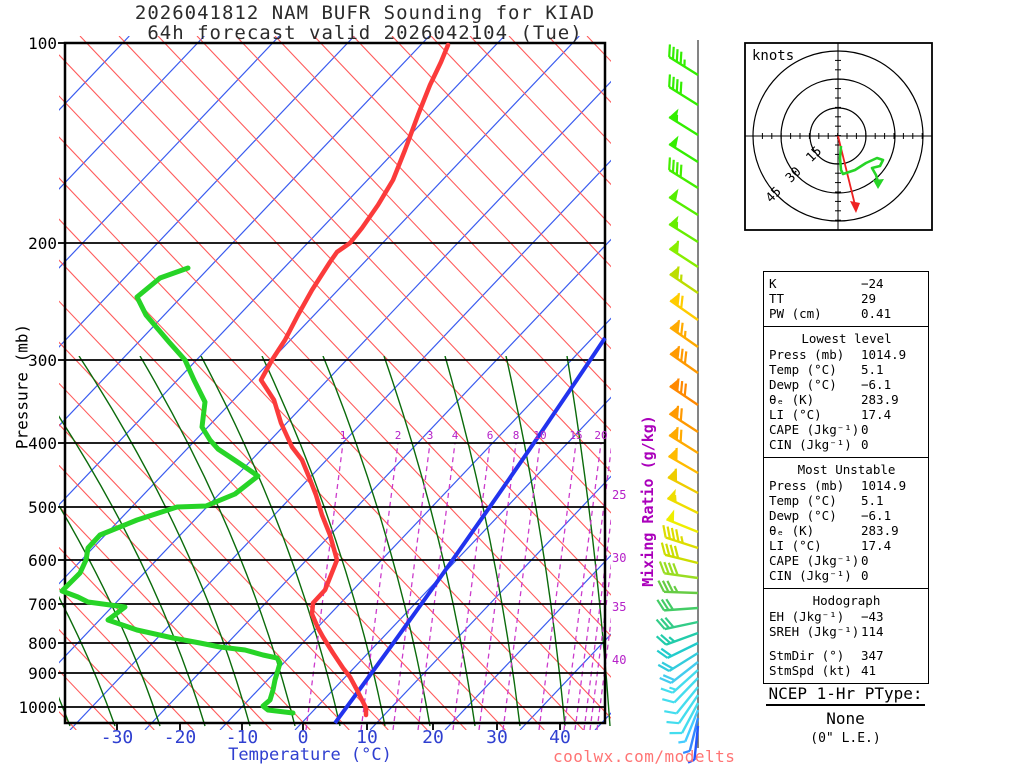 The image size is (1024, 768). What do you see at coordinates (795, 545) in the screenshot?
I see `stat-label: LI (°C)` at bounding box center [795, 545].